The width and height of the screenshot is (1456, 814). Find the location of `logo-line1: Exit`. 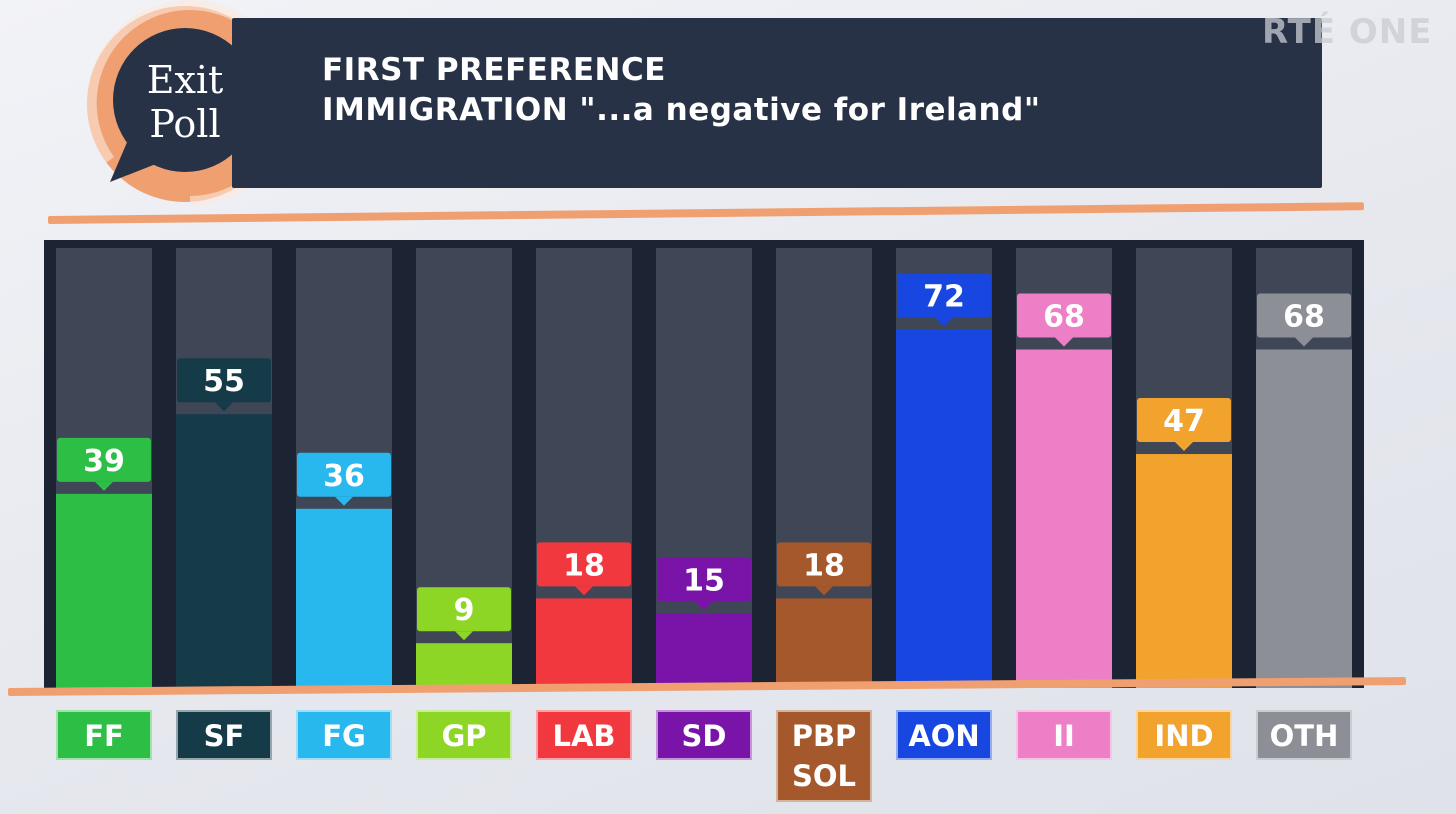

logo-line1: Exit is located at coordinates (185, 80).